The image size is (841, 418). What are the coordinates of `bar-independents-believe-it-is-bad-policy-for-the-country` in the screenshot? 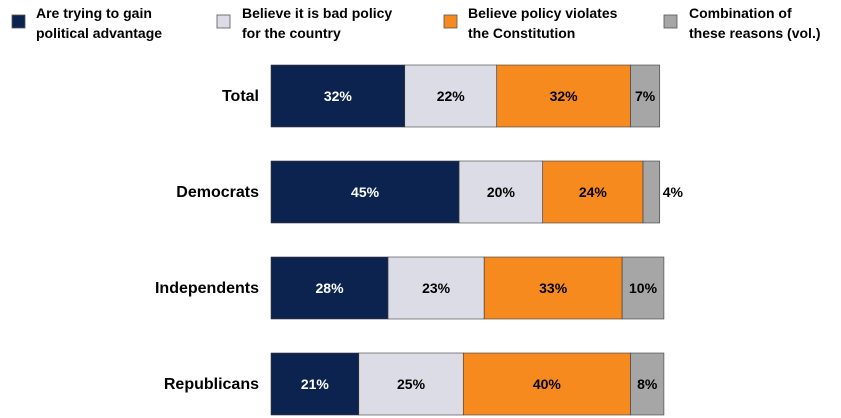 It's located at (436, 288).